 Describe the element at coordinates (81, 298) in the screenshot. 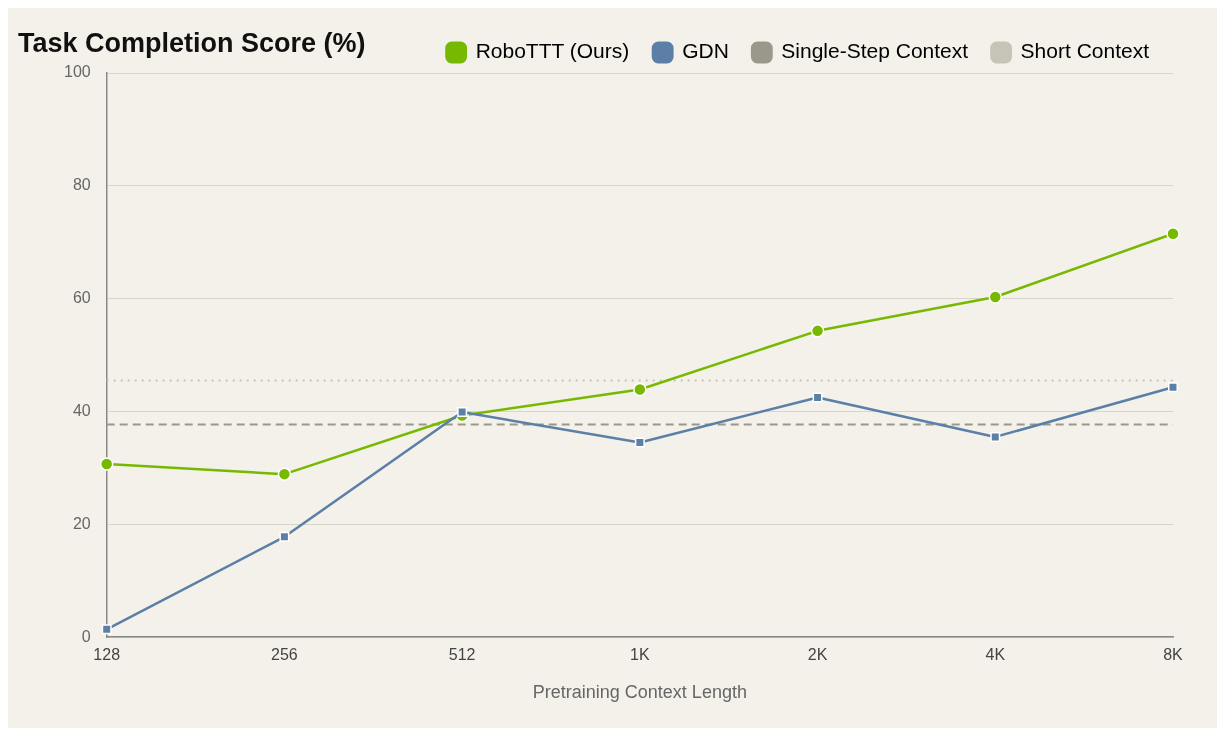

I see `y-tick-label: 60` at that location.